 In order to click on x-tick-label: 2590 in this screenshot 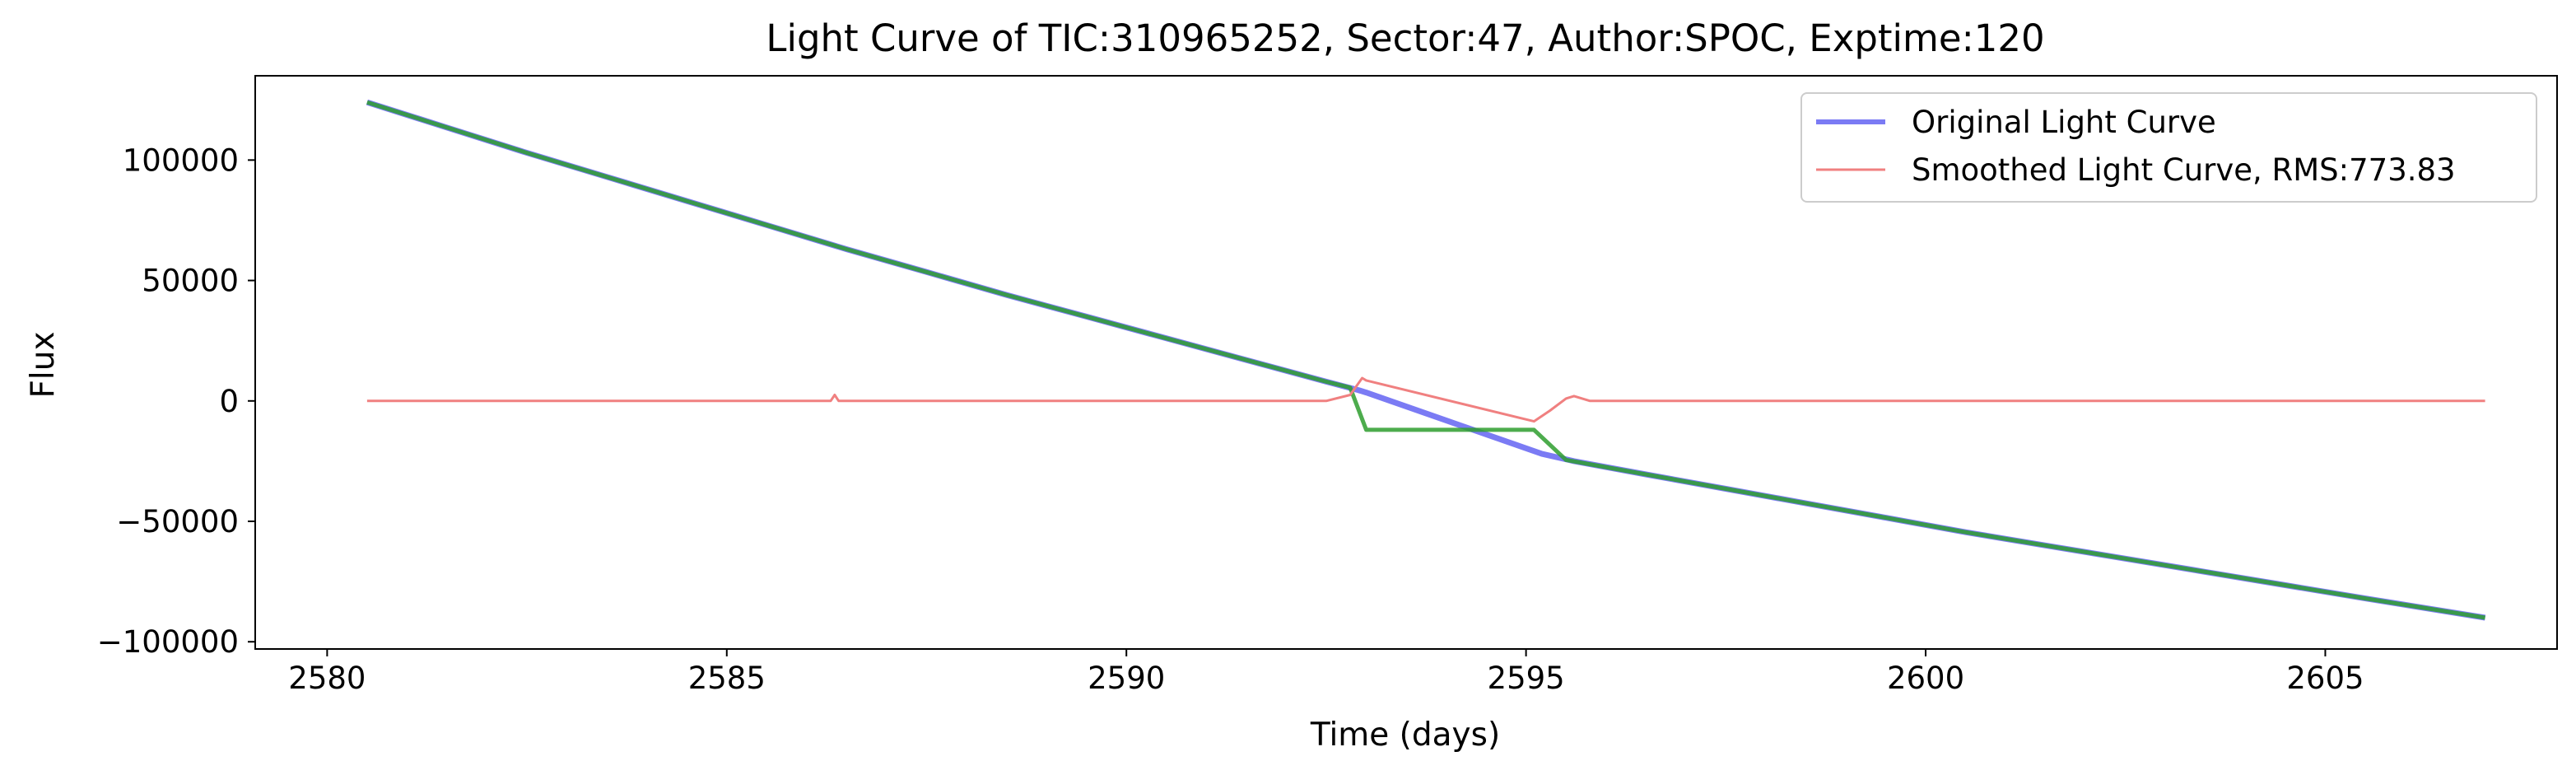, I will do `click(1126, 678)`.